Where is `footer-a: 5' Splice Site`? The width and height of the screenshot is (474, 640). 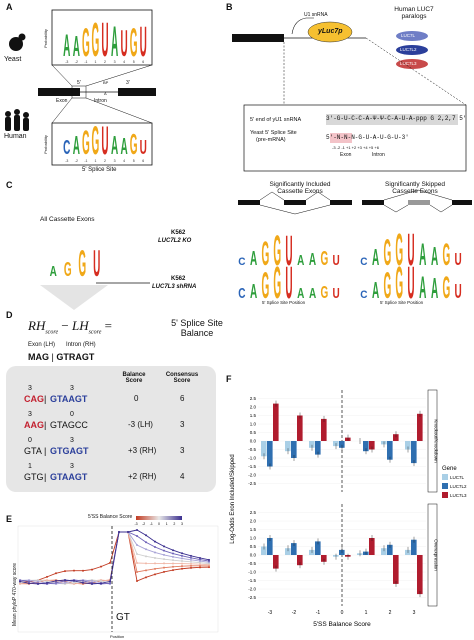
footer-a: 5' Splice Site is located at coordinates (99, 170).